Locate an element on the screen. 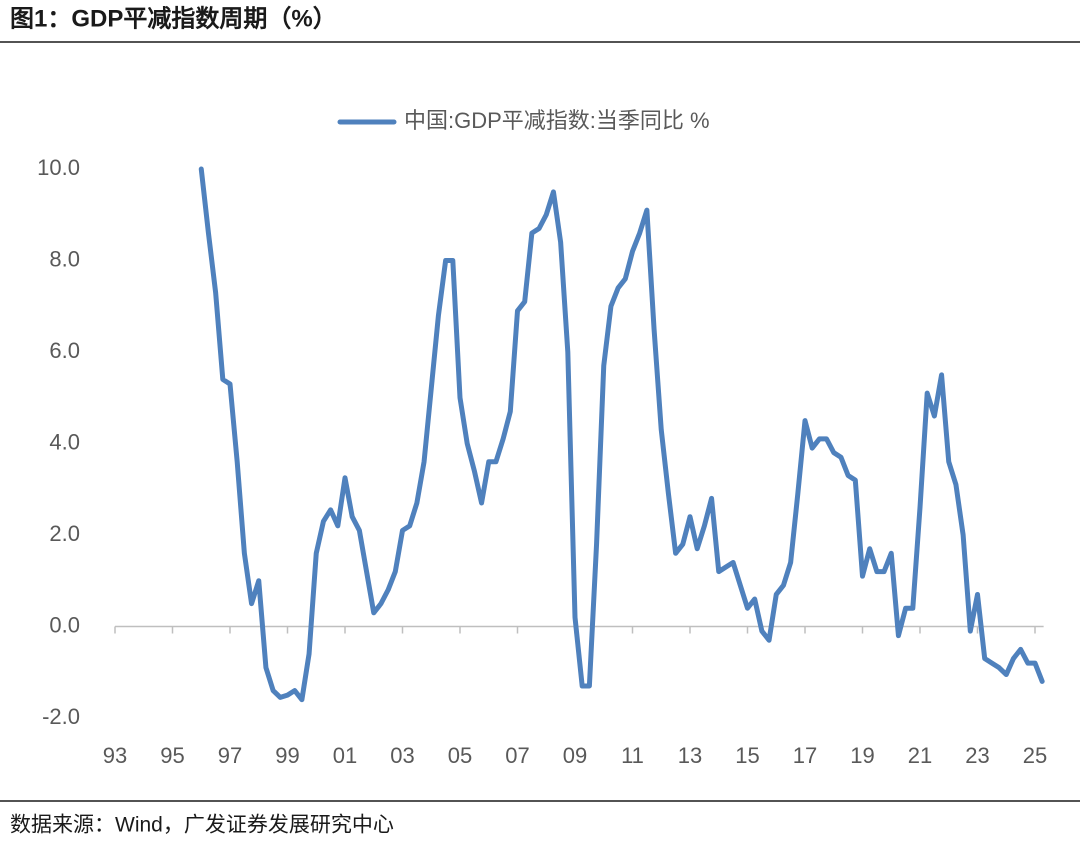 Image resolution: width=1080 pixels, height=850 pixels. y-tick-label: 10.0 is located at coordinates (58, 167).